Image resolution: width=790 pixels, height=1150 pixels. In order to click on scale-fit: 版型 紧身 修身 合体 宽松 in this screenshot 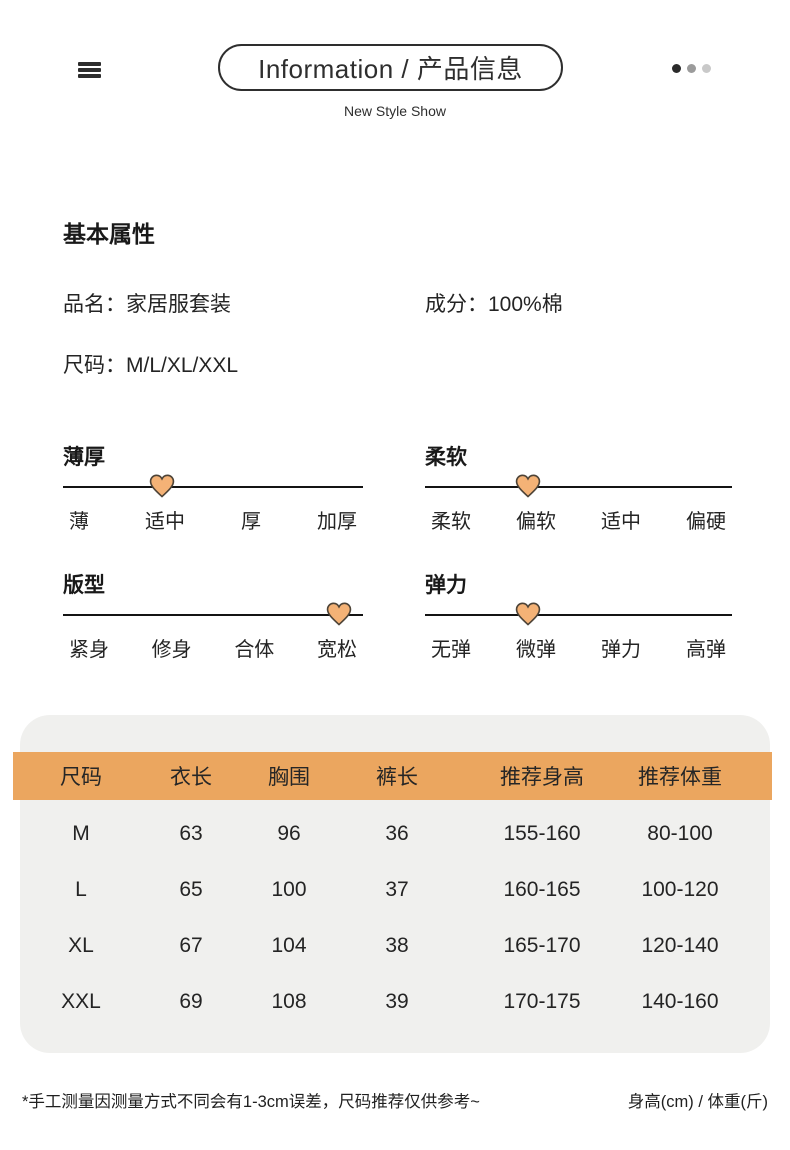, I will do `click(213, 615)`.